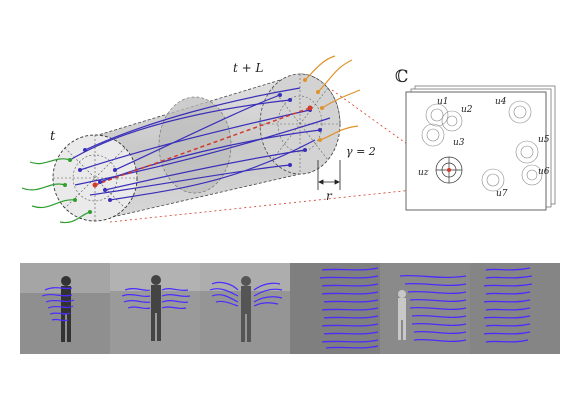 This screenshot has width=581, height=411. What do you see at coordinates (402, 77) in the screenshot?
I see `codebook-label: ℂ` at bounding box center [402, 77].